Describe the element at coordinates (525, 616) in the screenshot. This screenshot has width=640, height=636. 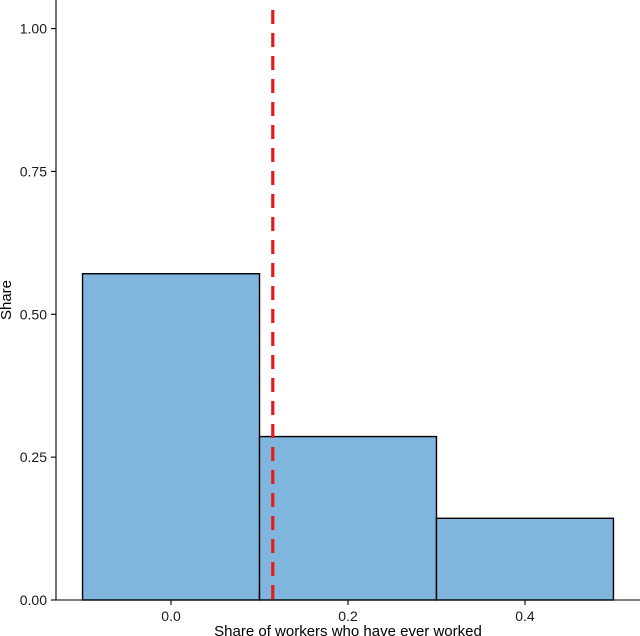
I see `x-tick-label: 0.4` at that location.